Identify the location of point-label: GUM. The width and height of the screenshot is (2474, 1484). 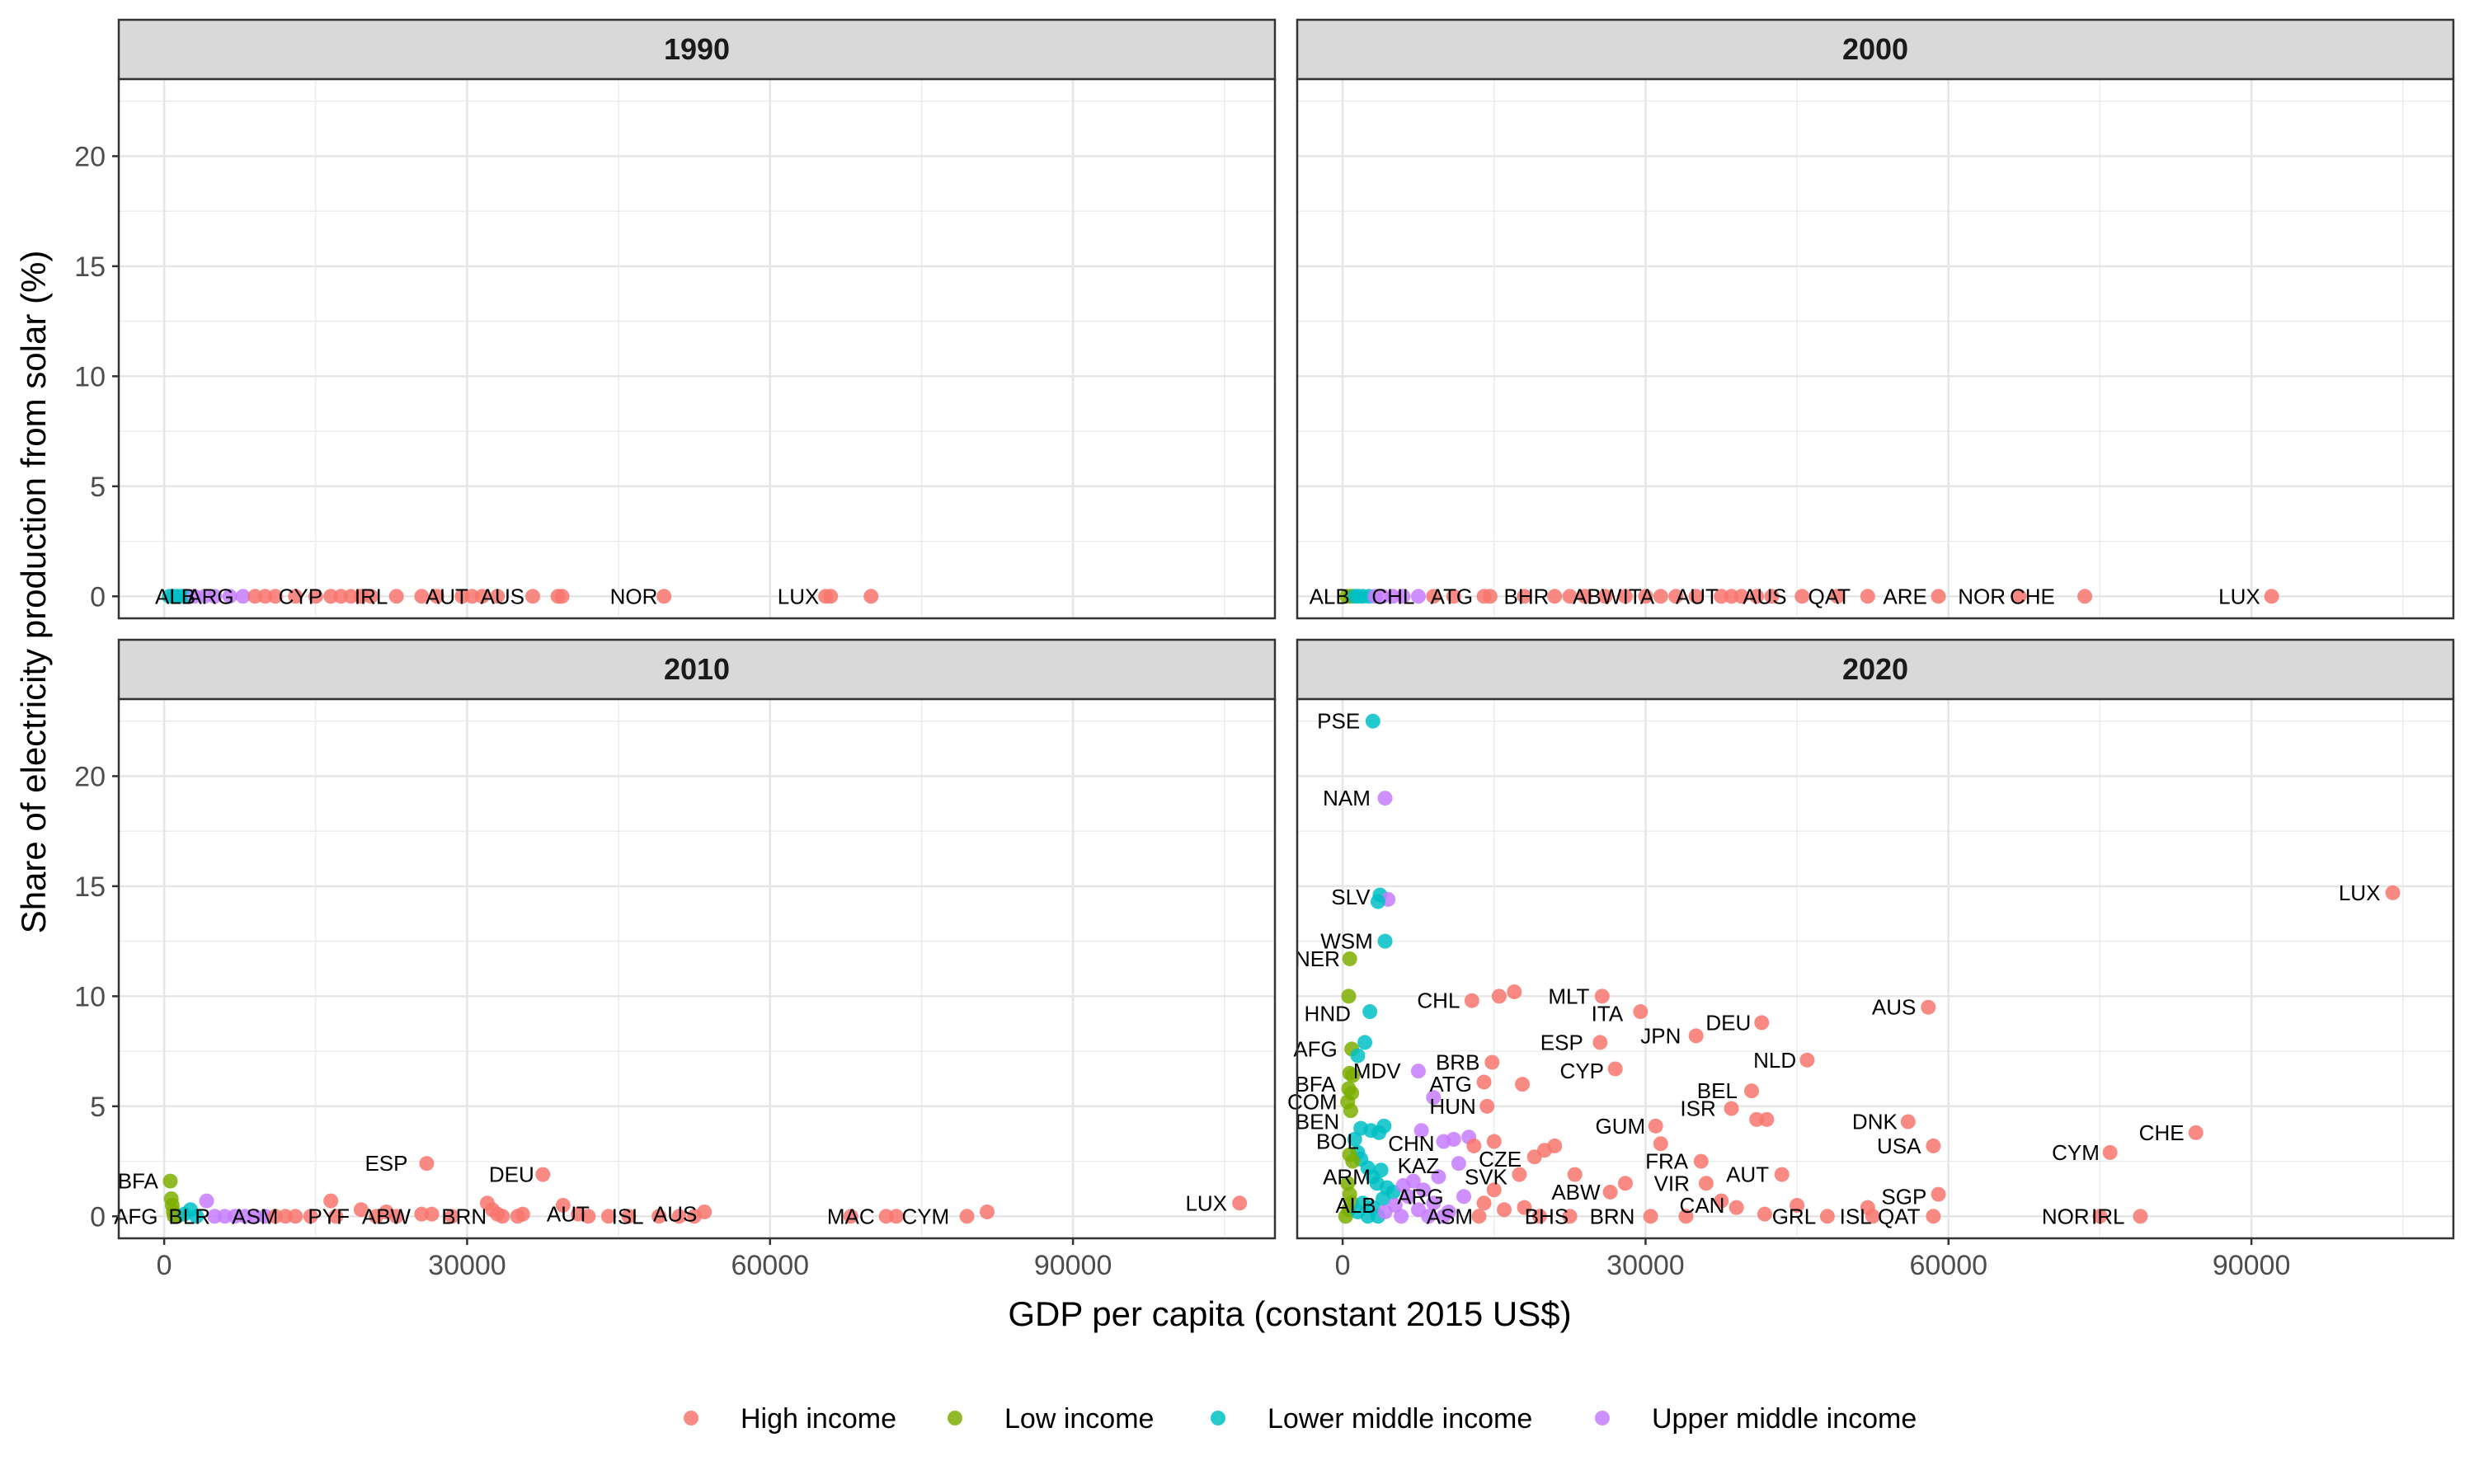
(1620, 1126).